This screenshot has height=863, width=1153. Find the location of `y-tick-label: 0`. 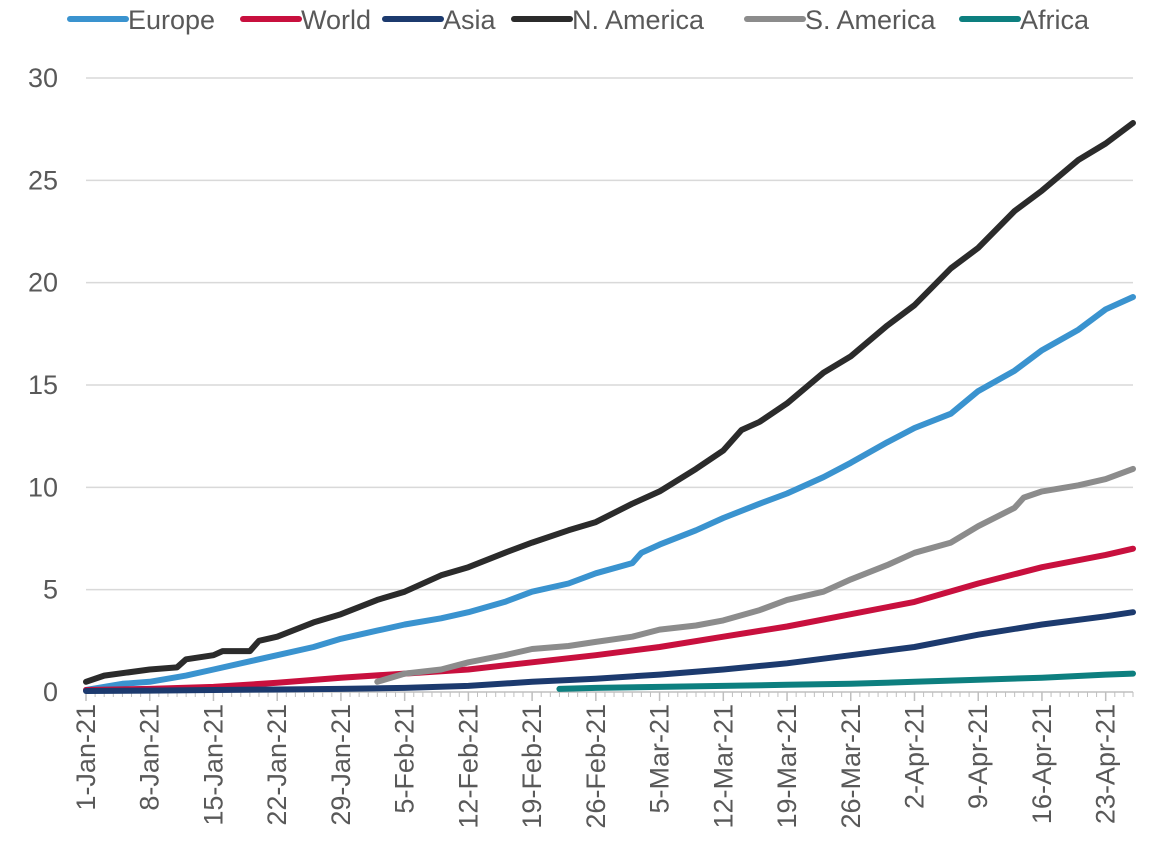

y-tick-label: 0 is located at coordinates (50, 692).